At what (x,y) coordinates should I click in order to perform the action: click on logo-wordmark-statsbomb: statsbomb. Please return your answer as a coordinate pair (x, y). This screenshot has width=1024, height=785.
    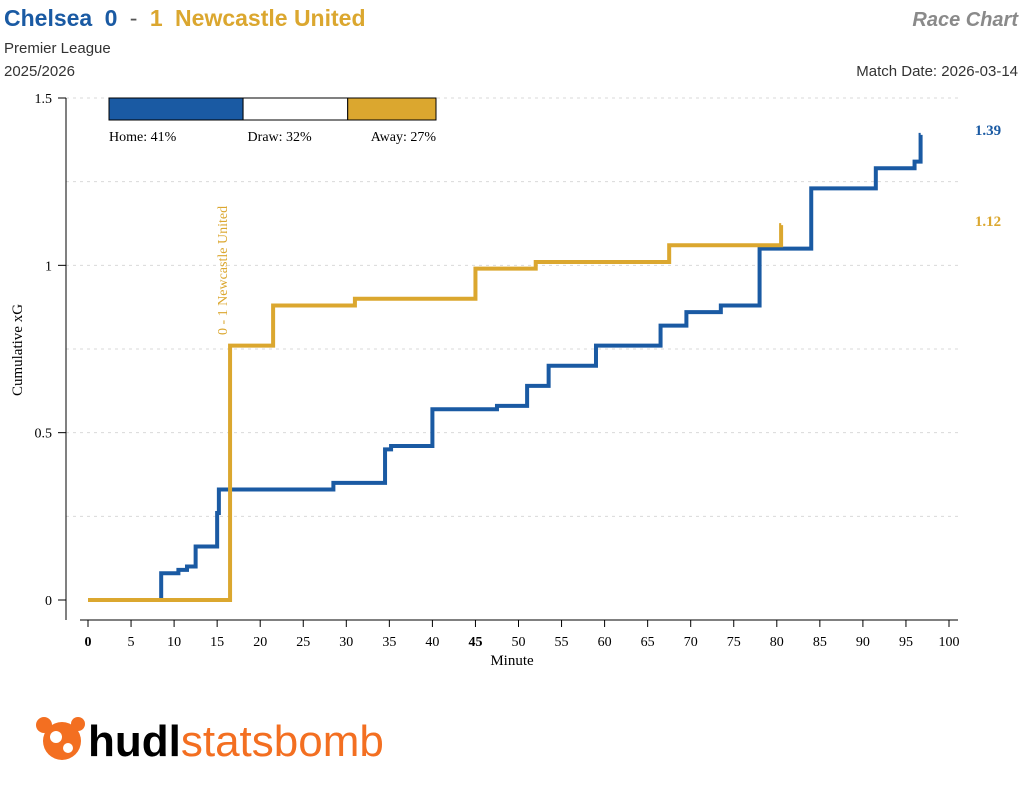
    Looking at the image, I should click on (282, 741).